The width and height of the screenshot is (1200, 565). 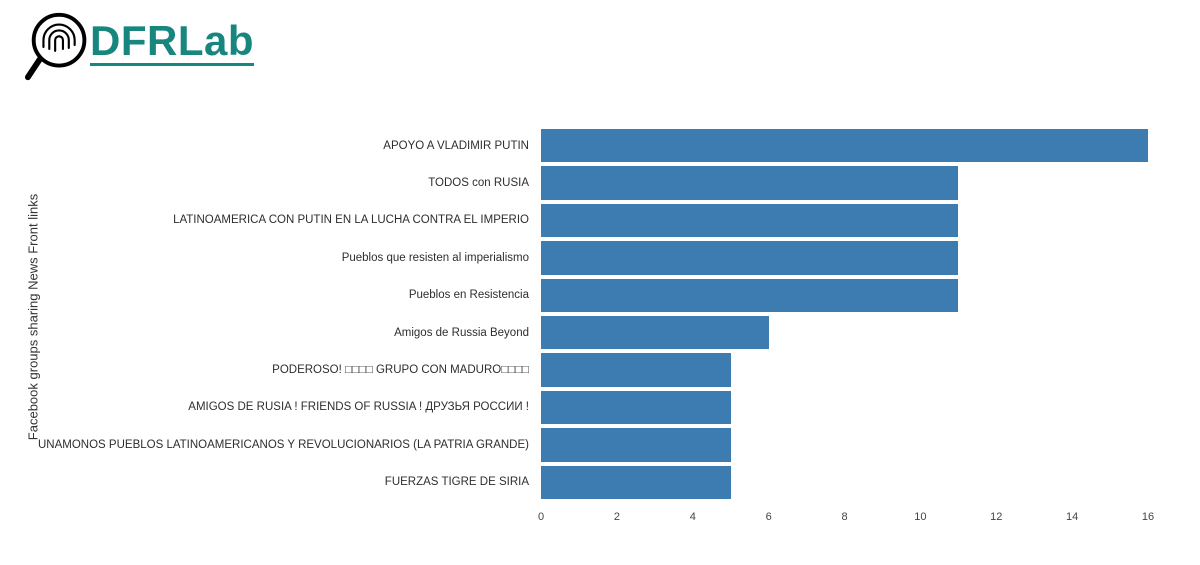 I want to click on category-label: Amigos de Russia Beyond, so click(x=461, y=332).